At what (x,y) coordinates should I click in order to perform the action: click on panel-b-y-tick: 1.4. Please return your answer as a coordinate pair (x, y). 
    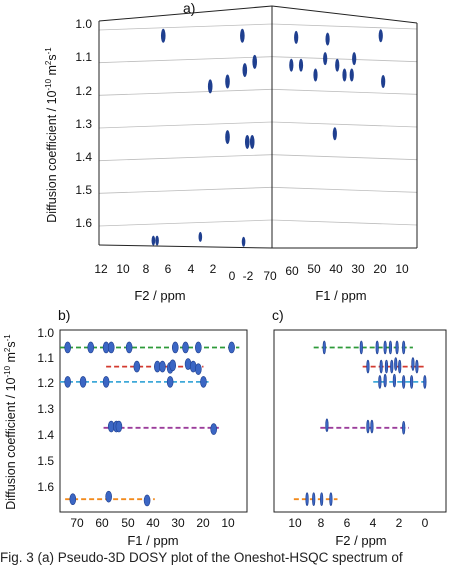
    Looking at the image, I should click on (45, 435).